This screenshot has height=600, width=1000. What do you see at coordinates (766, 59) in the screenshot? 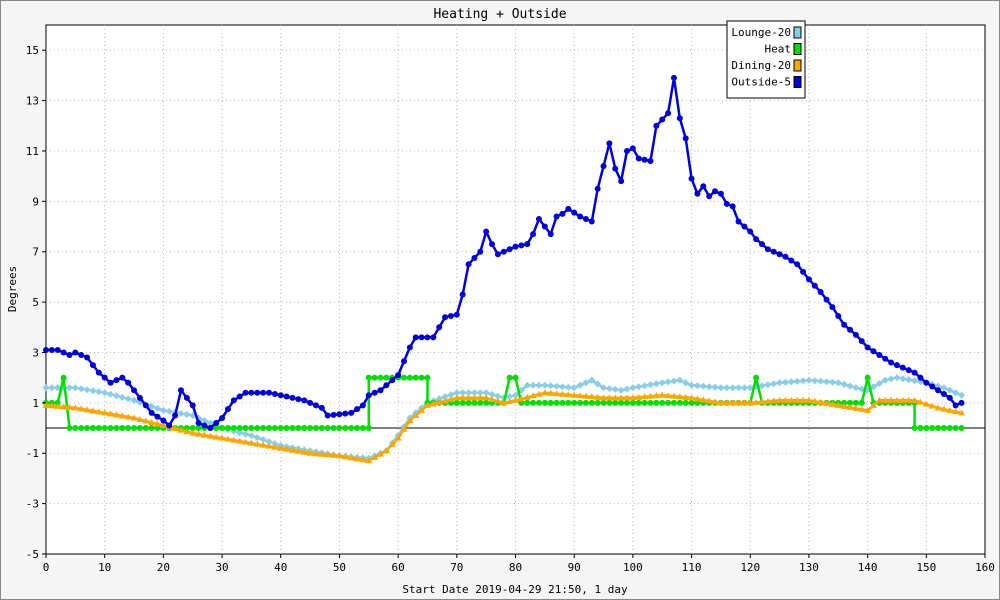
I see `legend-box` at bounding box center [766, 59].